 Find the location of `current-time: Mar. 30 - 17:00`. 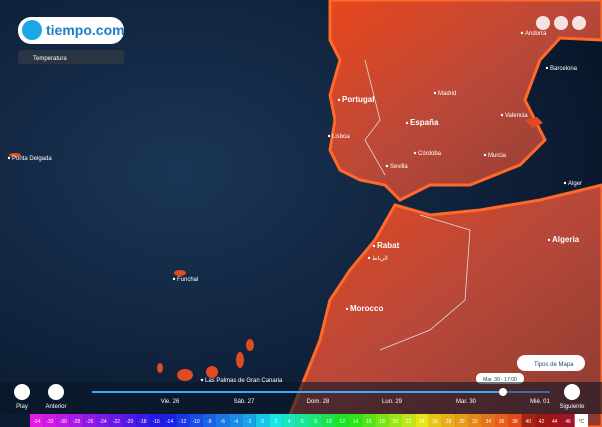

current-time: Mar. 30 - 17:00 is located at coordinates (500, 380).